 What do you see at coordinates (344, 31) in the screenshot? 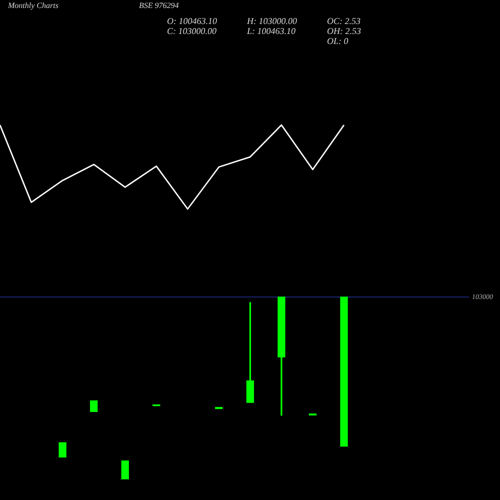
I see `text: OH: 2.53` at bounding box center [344, 31].